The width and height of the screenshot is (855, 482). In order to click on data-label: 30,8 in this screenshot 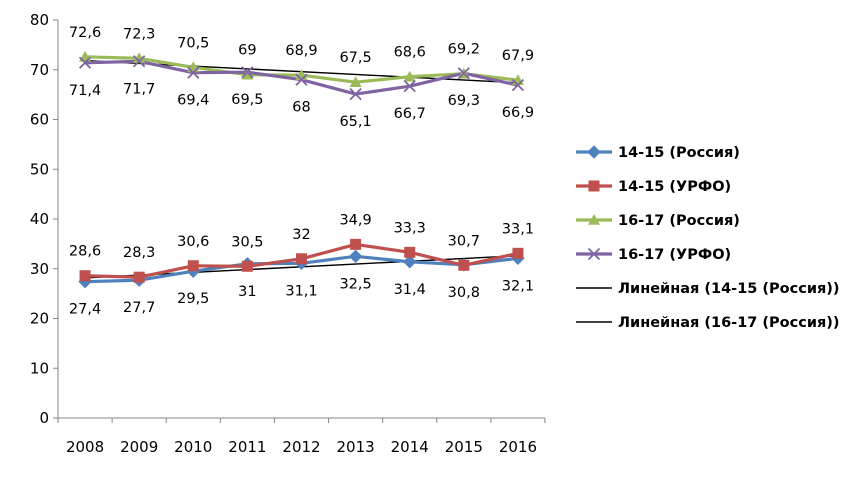, I will do `click(464, 293)`.